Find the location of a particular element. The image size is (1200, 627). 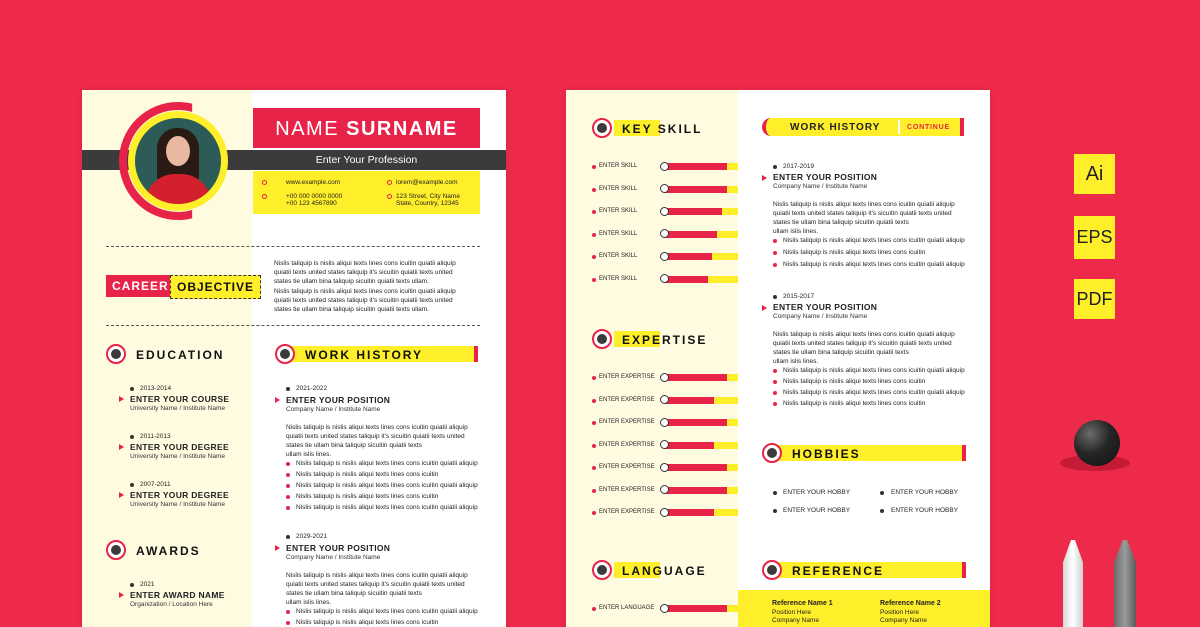

reference-name: Reference Name 2 is located at coordinates (910, 603).